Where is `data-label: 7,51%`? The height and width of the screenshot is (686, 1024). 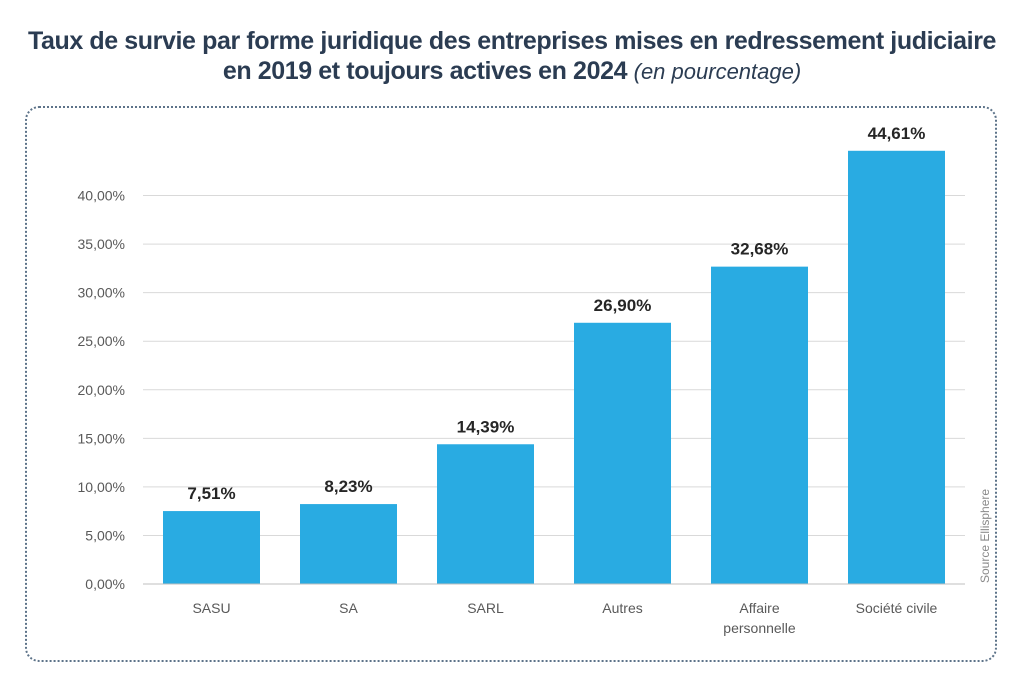
data-label: 7,51% is located at coordinates (211, 493).